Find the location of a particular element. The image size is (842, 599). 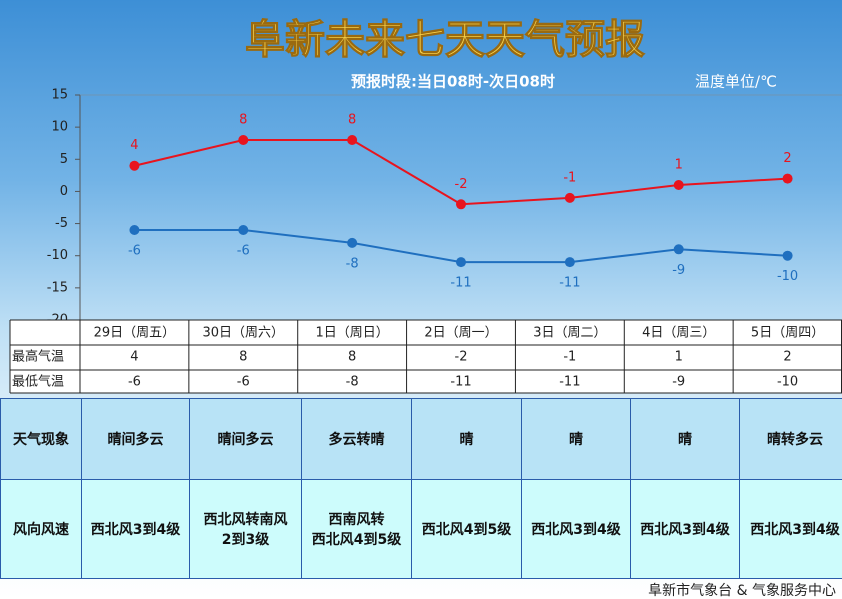

category-label: 3日（周二） is located at coordinates (569, 333).